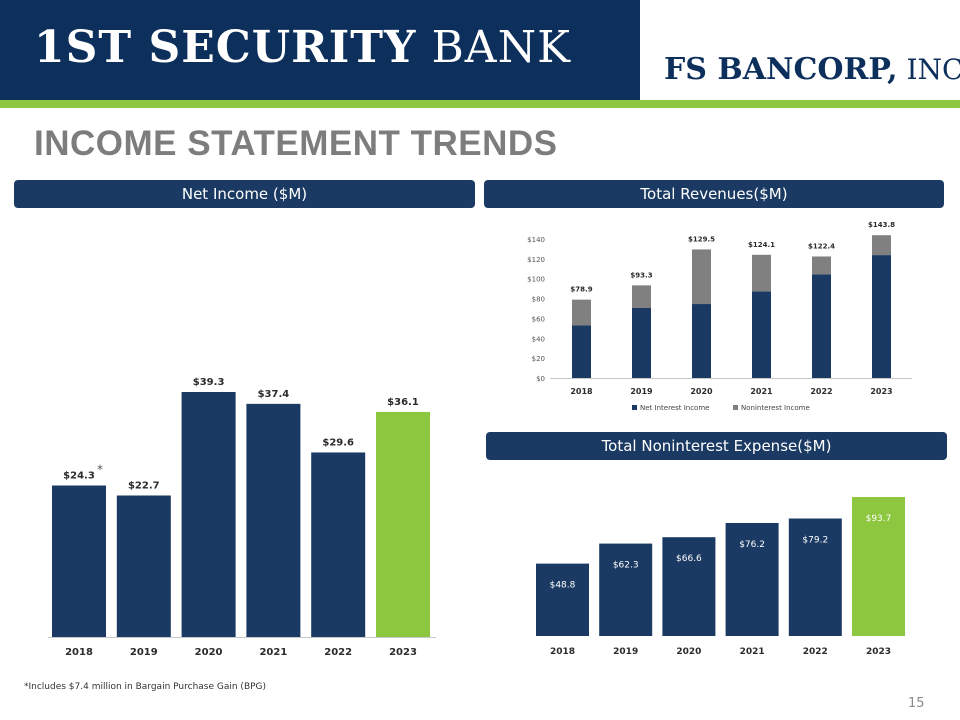 The width and height of the screenshot is (960, 720). Describe the element at coordinates (716, 446) in the screenshot. I see `noninterest-expense-chart-title: Total Noninterest Expense($M)` at that location.